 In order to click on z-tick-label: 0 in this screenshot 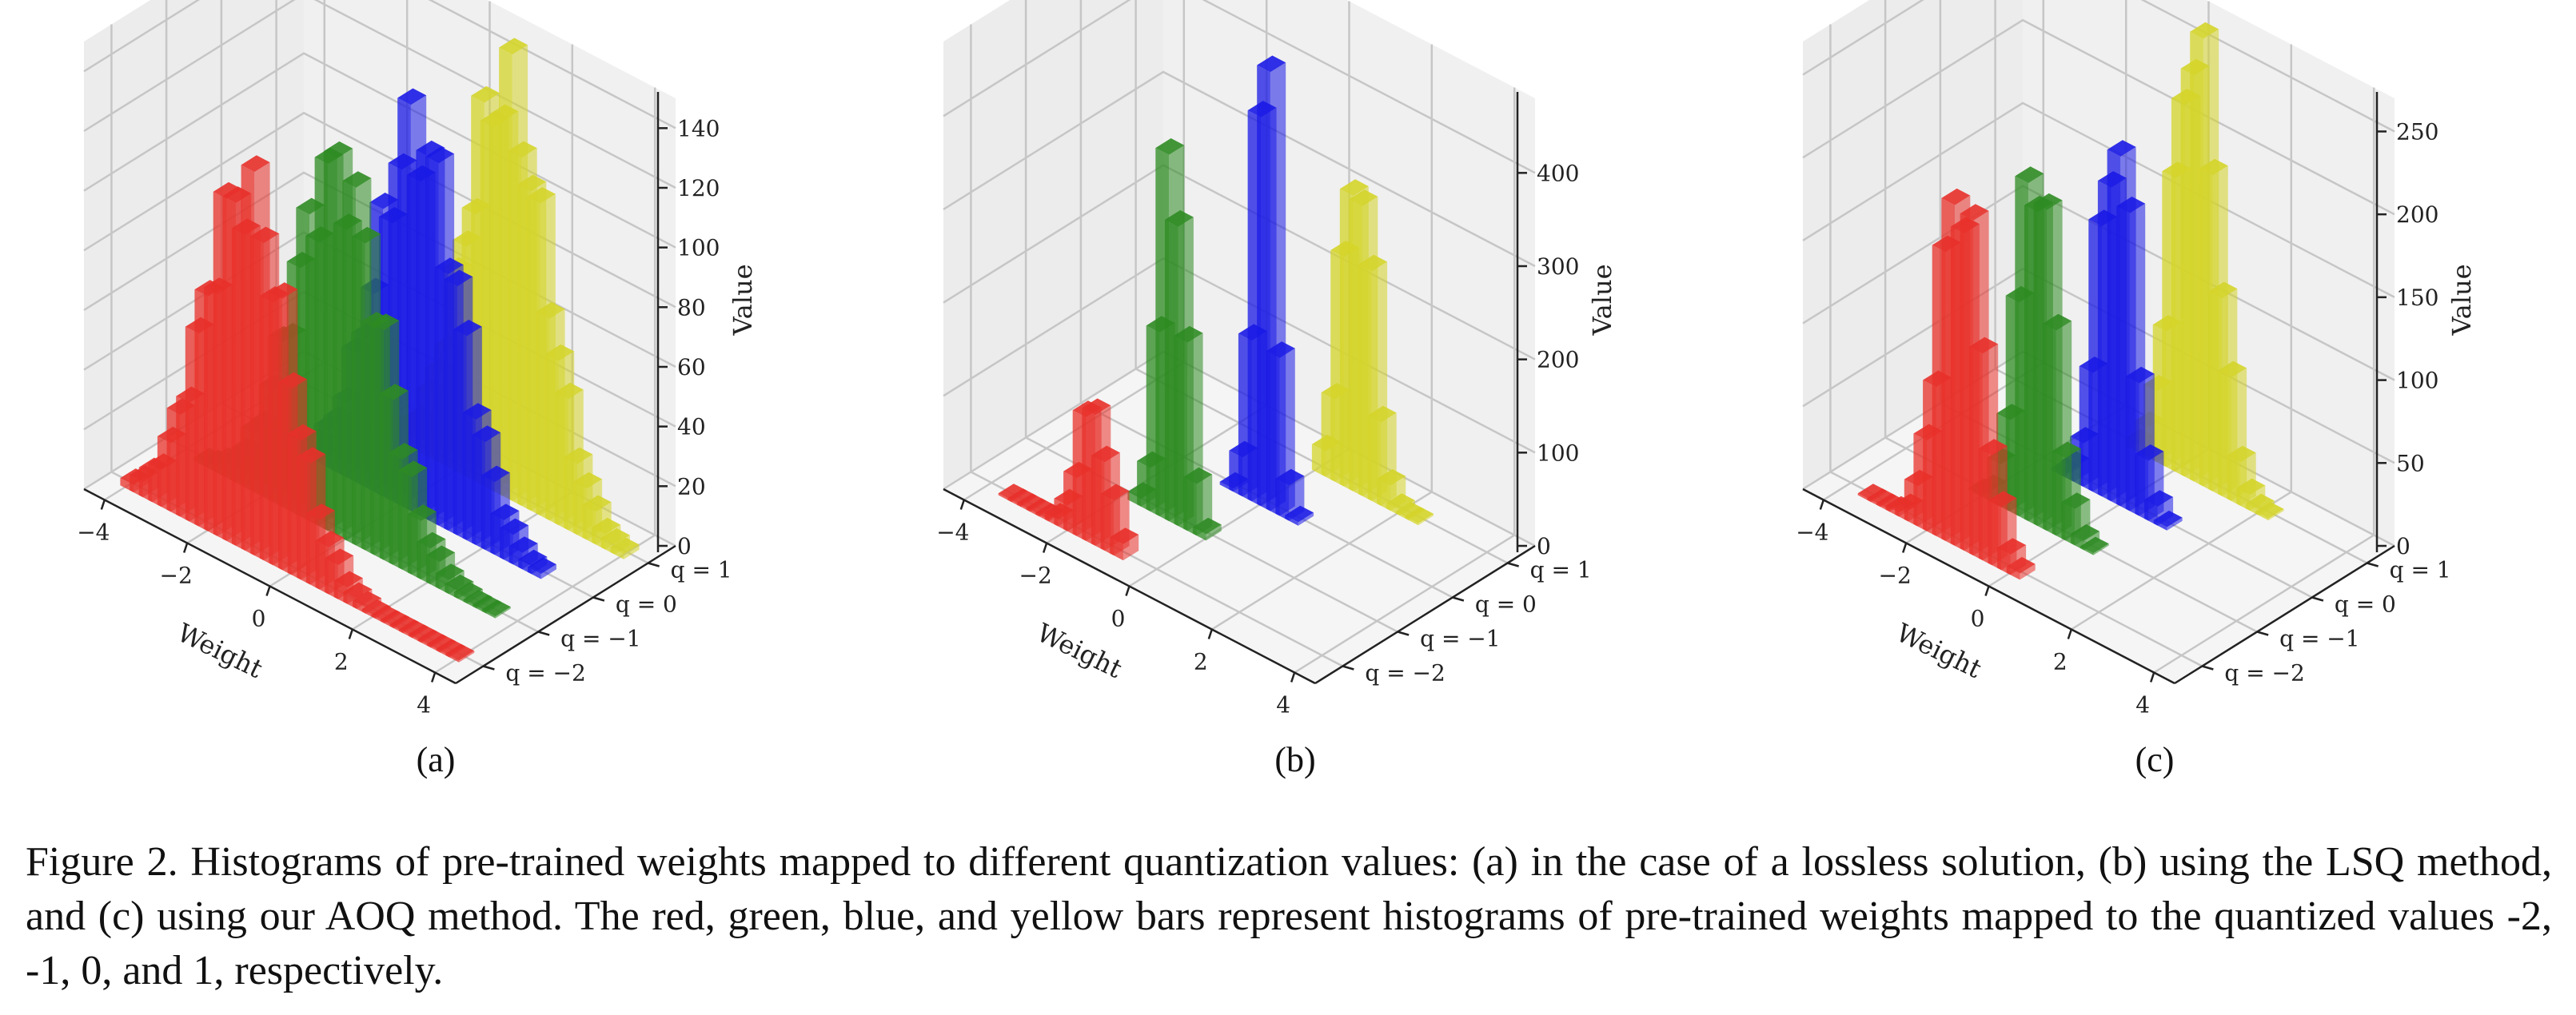, I will do `click(684, 546)`.